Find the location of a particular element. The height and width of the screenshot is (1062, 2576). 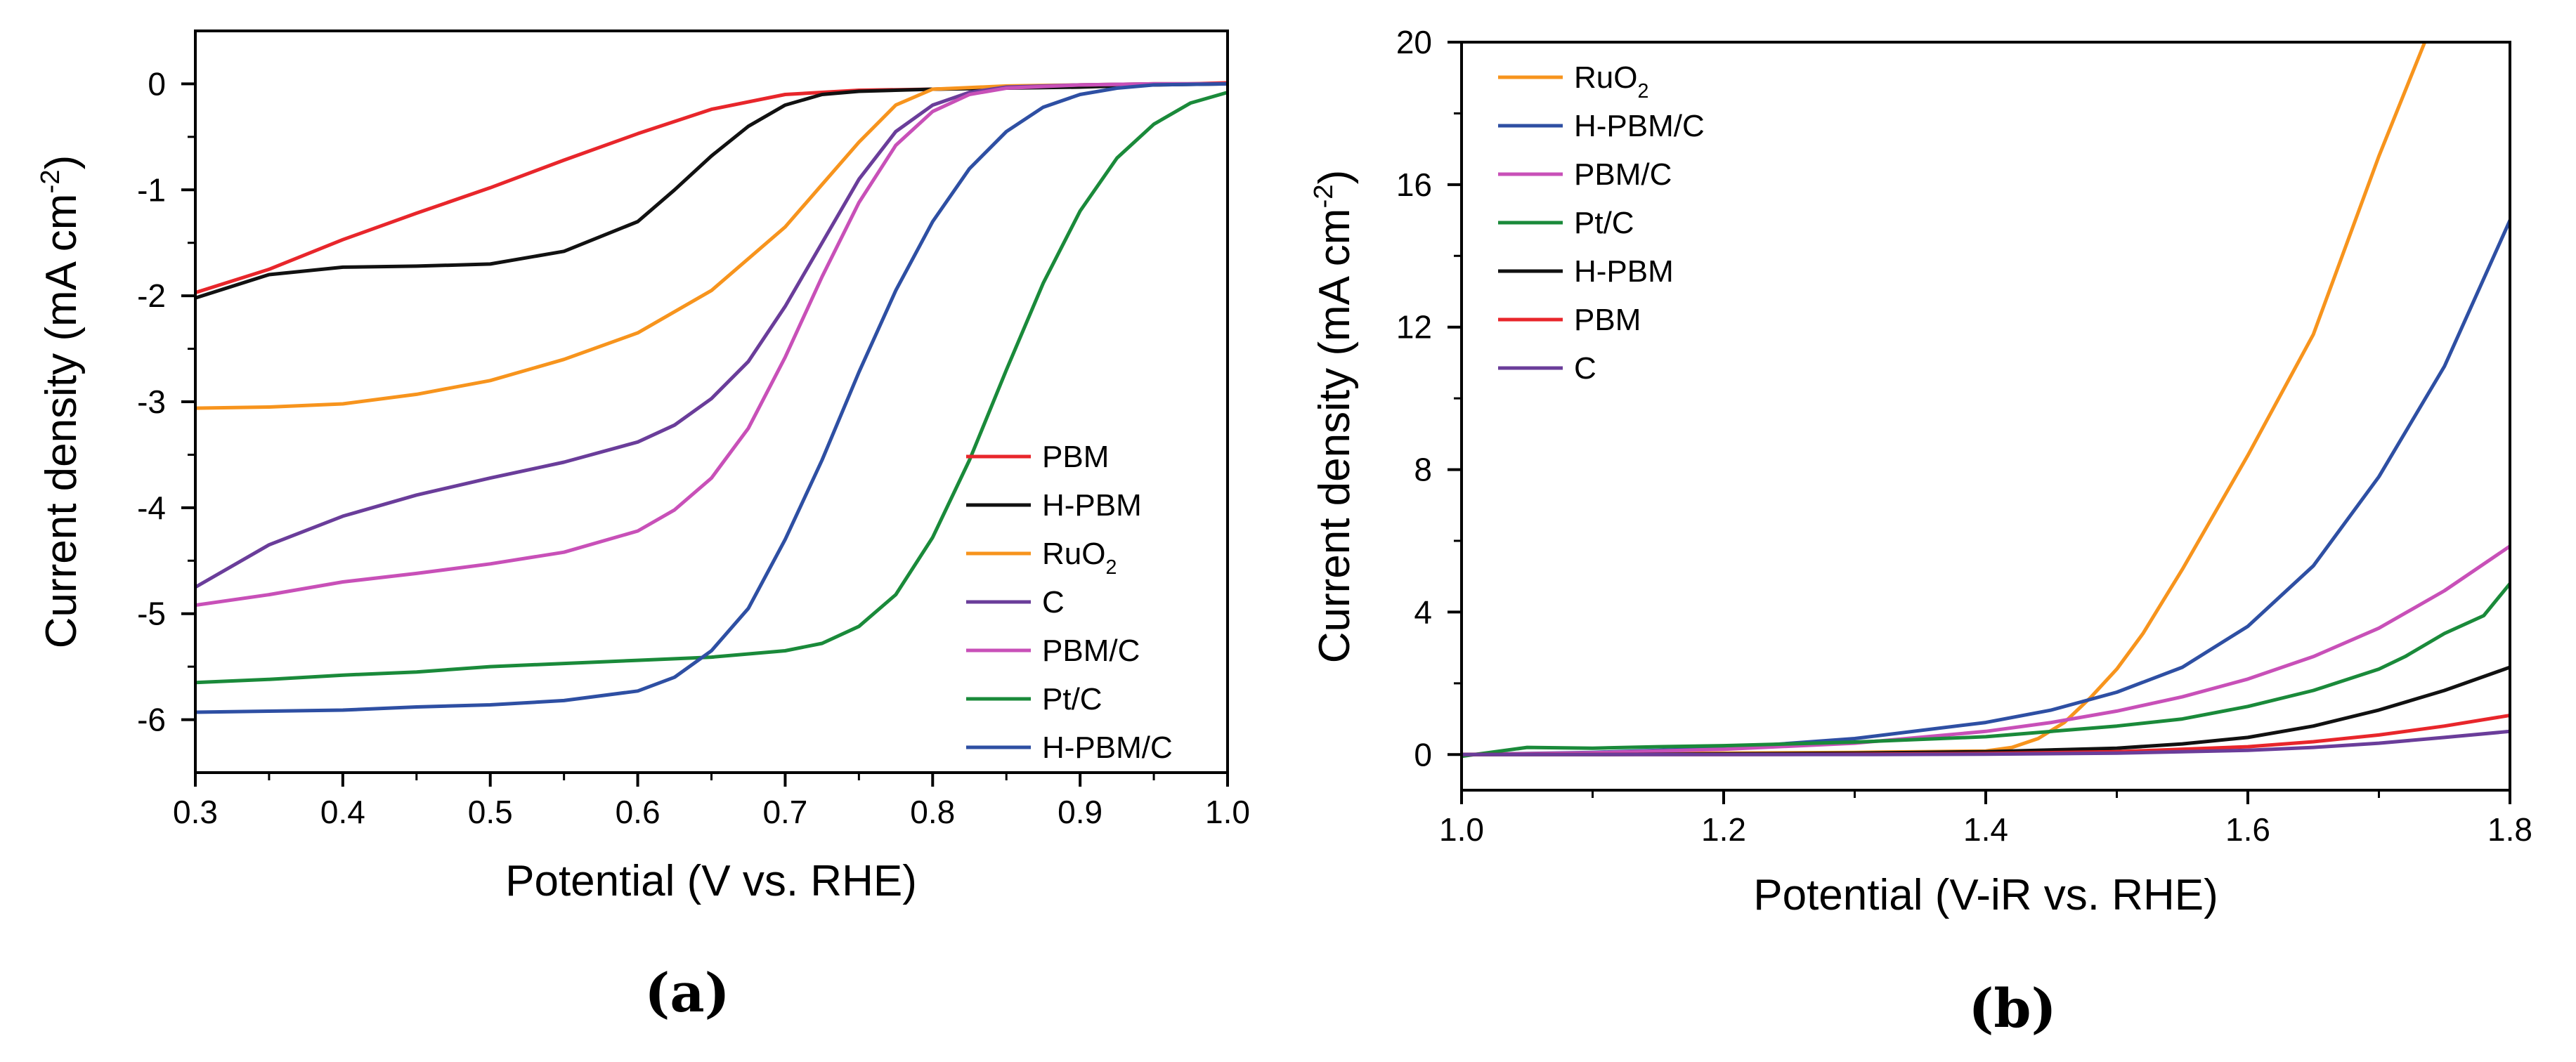

x-tick-label: 1.4 is located at coordinates (1985, 829).